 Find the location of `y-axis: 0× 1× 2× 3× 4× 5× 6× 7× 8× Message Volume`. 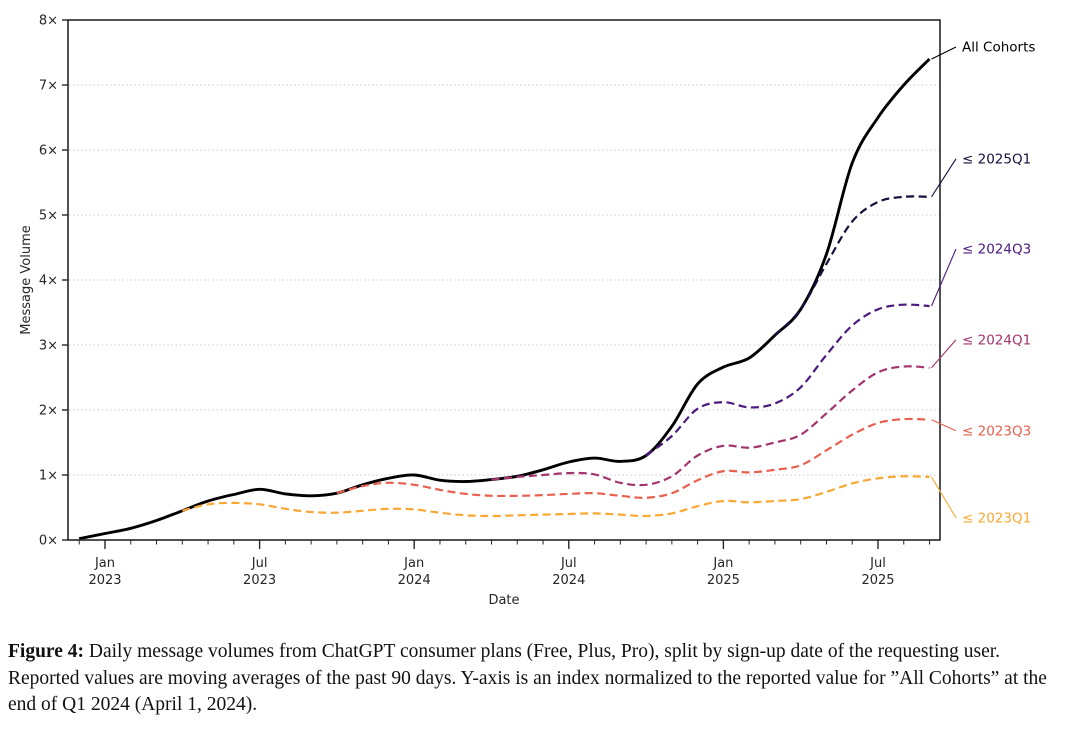

y-axis: 0× 1× 2× 3× 4× 5× 6× 7× 8× Message Volume is located at coordinates (43, 281).